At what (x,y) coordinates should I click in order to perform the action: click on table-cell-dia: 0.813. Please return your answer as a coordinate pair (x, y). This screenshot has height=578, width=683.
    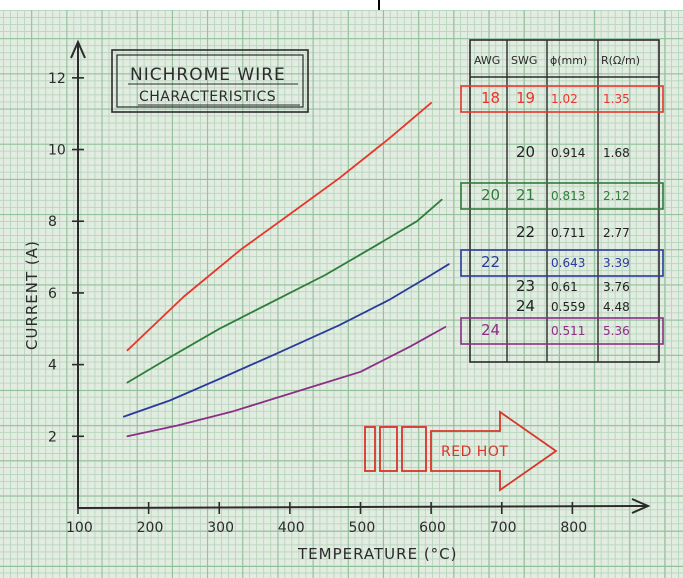
    Looking at the image, I should click on (568, 196).